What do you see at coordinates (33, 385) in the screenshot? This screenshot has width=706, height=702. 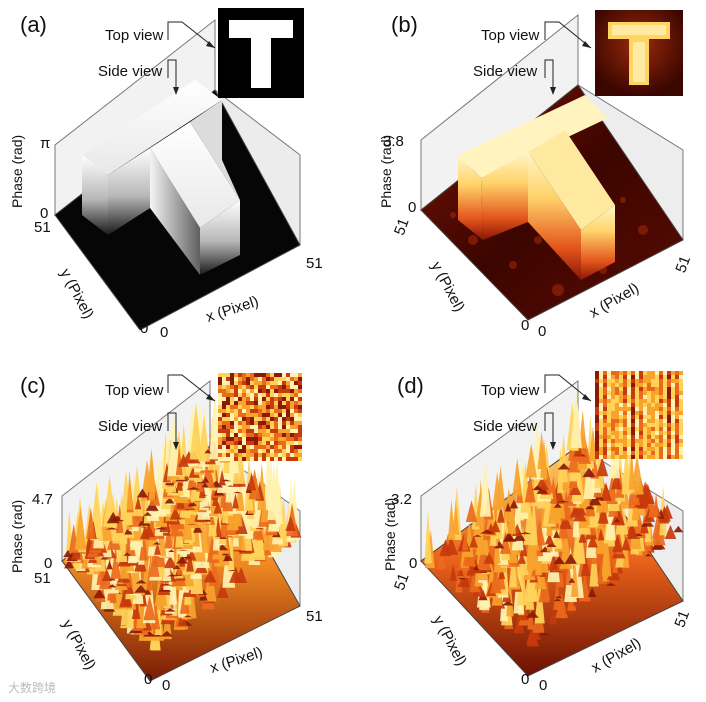 I see `panel-label: (c)` at bounding box center [33, 385].